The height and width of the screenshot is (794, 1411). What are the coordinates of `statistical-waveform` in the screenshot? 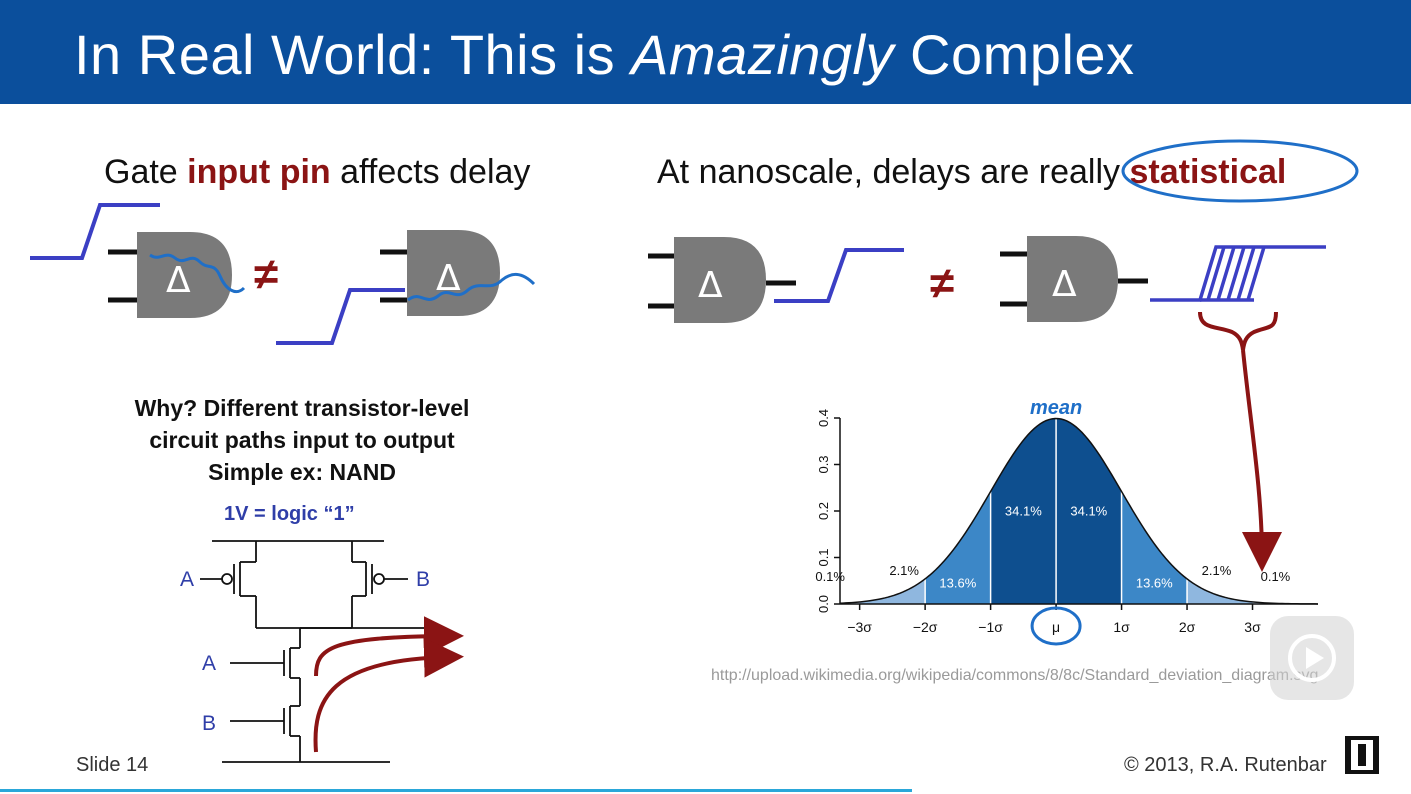 It's located at (1238, 273).